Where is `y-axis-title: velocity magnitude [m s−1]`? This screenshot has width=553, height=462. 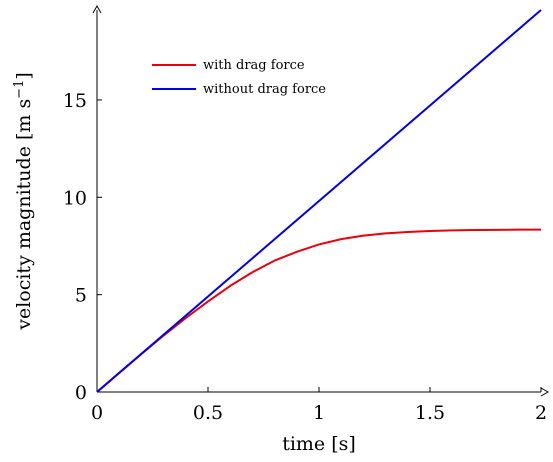 y-axis-title: velocity magnitude [m s−1] is located at coordinates (23, 201).